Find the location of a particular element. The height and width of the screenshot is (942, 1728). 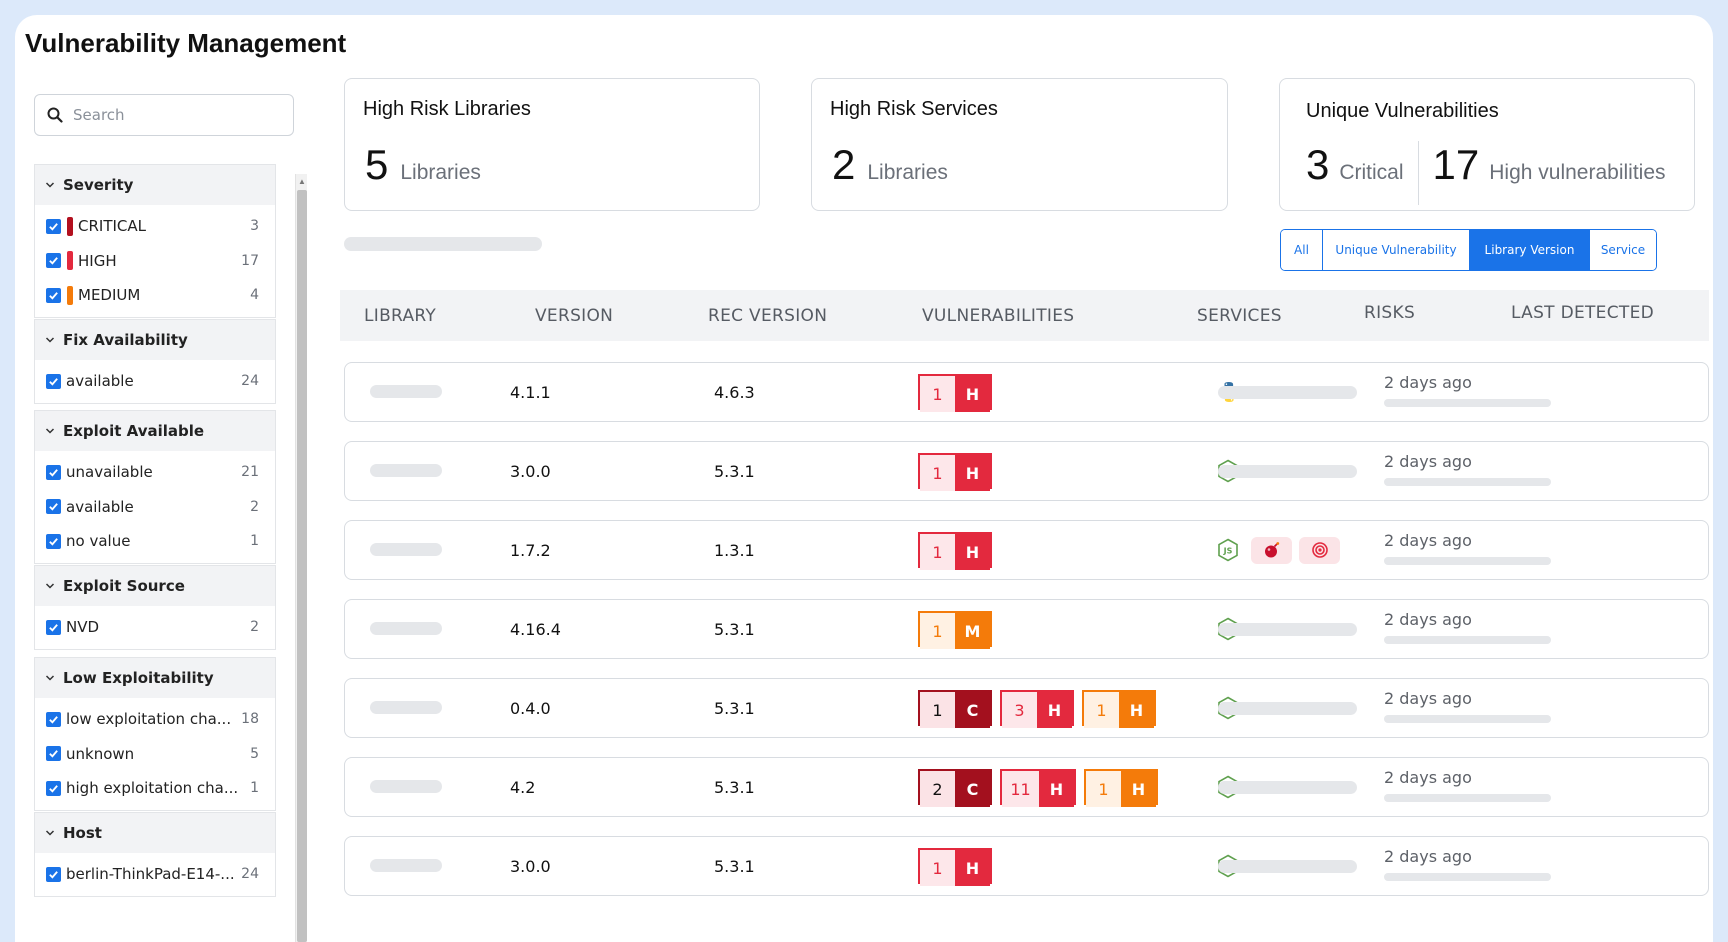

filter-option: NVD 2 is located at coordinates (155, 627).